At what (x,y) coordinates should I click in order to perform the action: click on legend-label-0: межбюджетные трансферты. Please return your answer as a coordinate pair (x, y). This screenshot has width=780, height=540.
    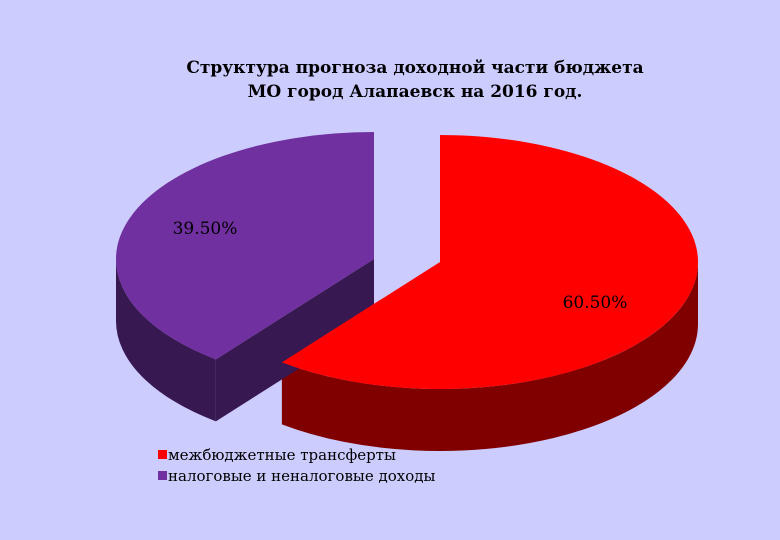
    Looking at the image, I should click on (282, 455).